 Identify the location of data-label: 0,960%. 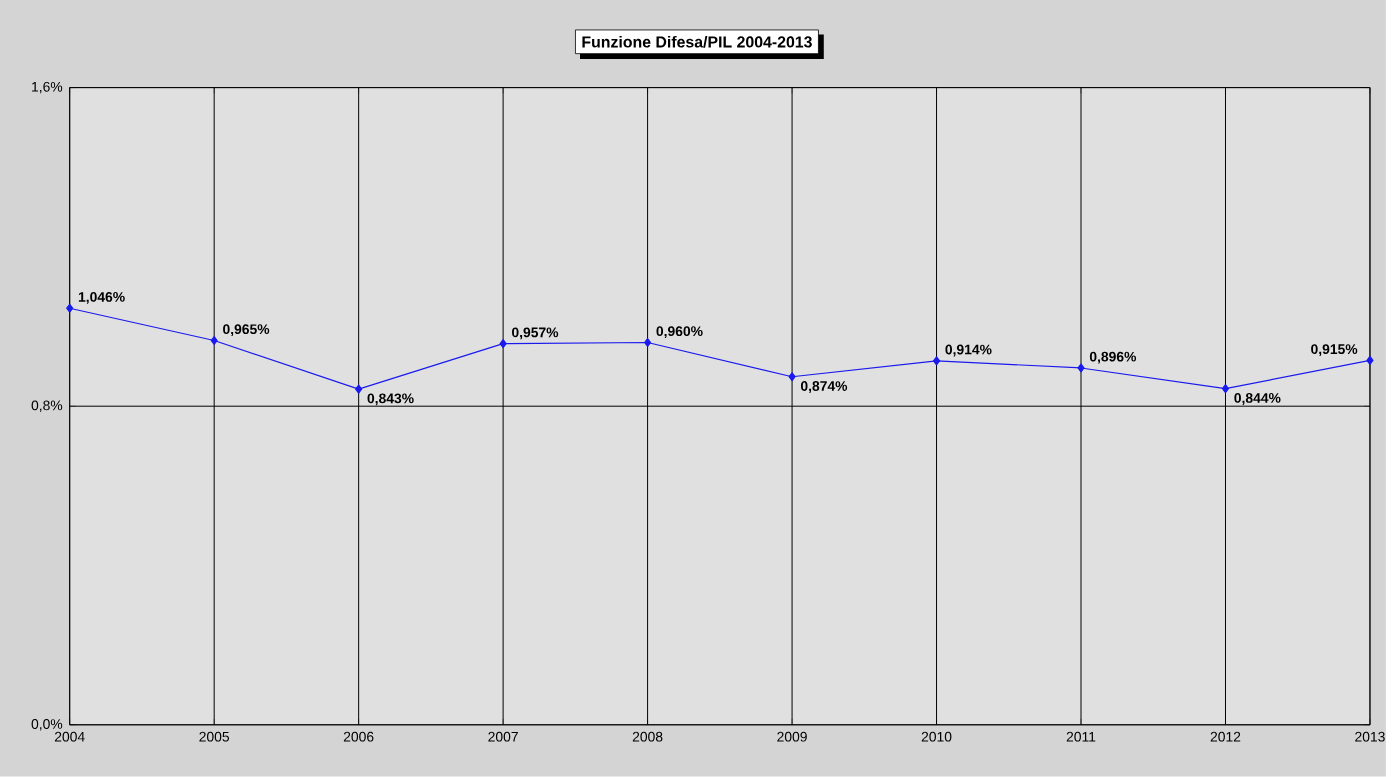
(679, 332).